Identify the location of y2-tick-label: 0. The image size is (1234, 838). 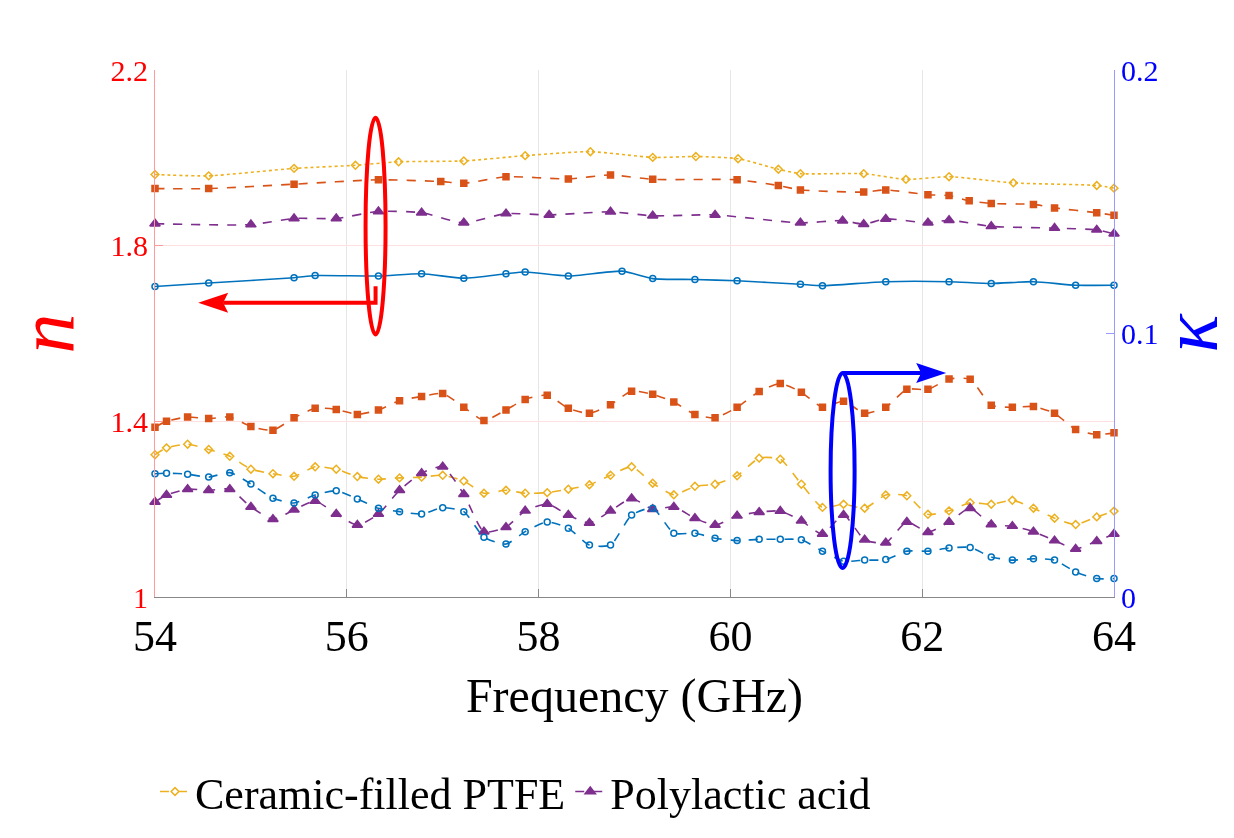
(1128, 597).